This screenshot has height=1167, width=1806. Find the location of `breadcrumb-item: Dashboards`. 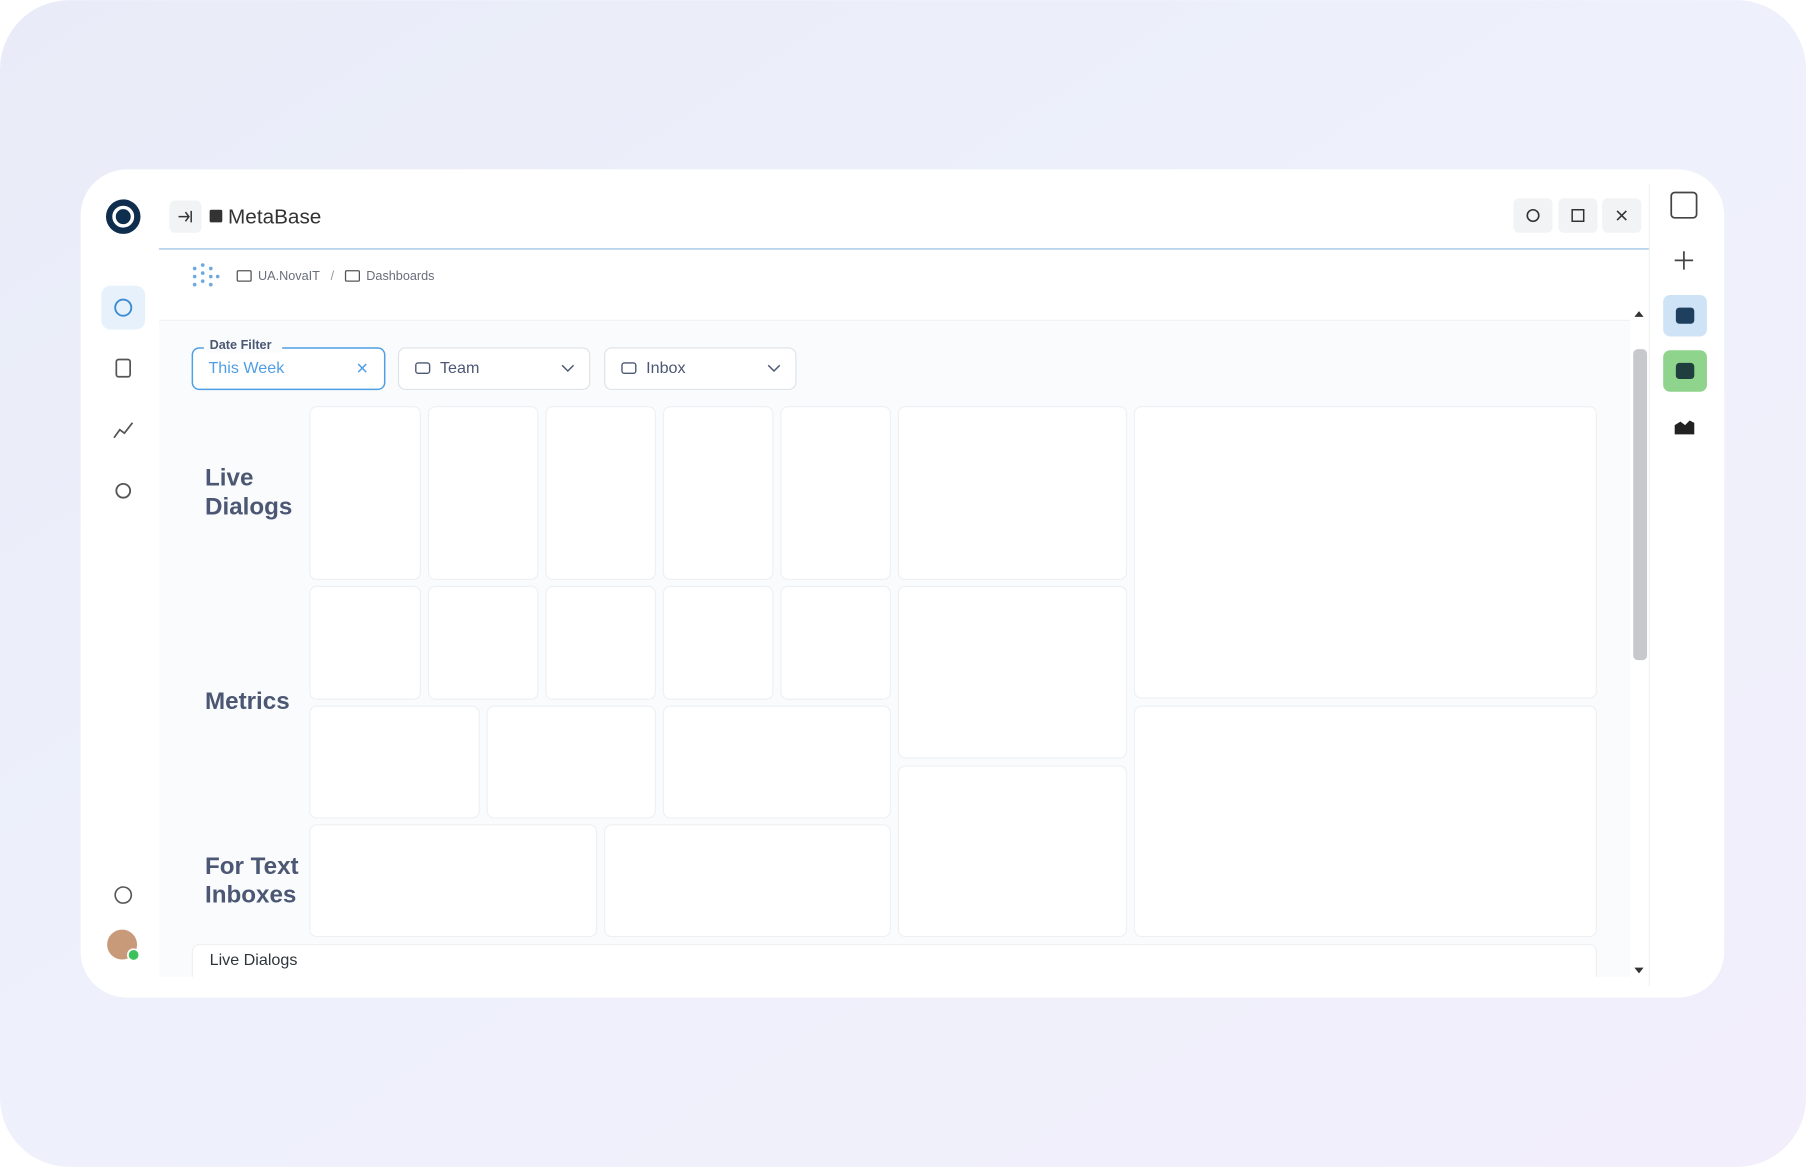

breadcrumb-item: Dashboards is located at coordinates (400, 276).